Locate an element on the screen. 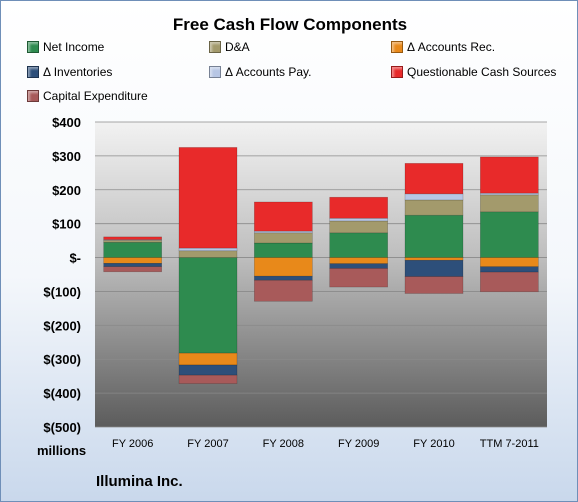 This screenshot has width=578, height=502. x-tick-label: FY 2006 is located at coordinates (132, 444).